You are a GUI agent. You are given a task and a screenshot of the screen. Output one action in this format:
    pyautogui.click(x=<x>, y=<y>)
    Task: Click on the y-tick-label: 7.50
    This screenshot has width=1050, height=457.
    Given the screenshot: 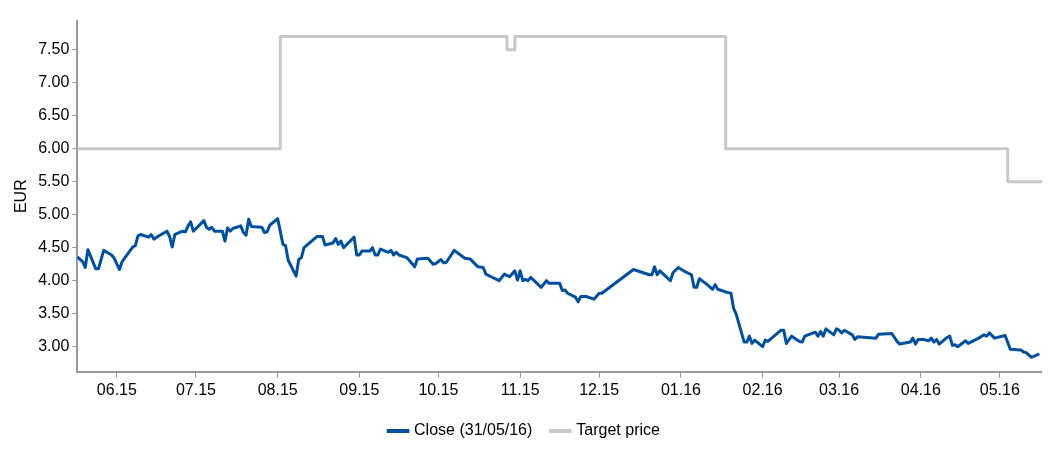 What is the action you would take?
    pyautogui.click(x=54, y=49)
    